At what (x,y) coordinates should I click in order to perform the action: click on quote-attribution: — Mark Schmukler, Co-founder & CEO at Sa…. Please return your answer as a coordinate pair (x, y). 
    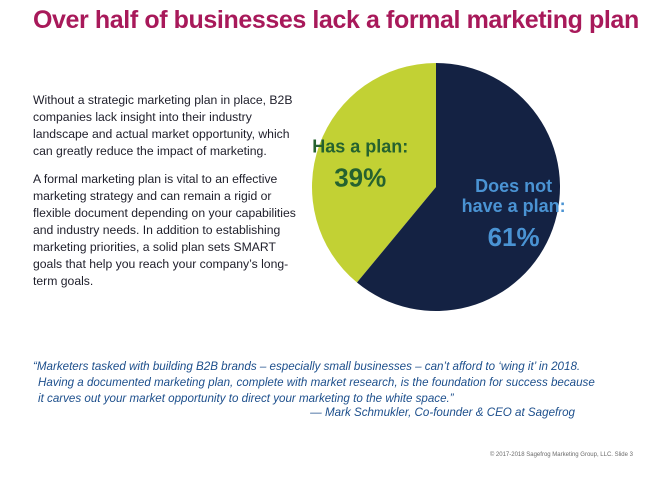
    Looking at the image, I should click on (442, 412).